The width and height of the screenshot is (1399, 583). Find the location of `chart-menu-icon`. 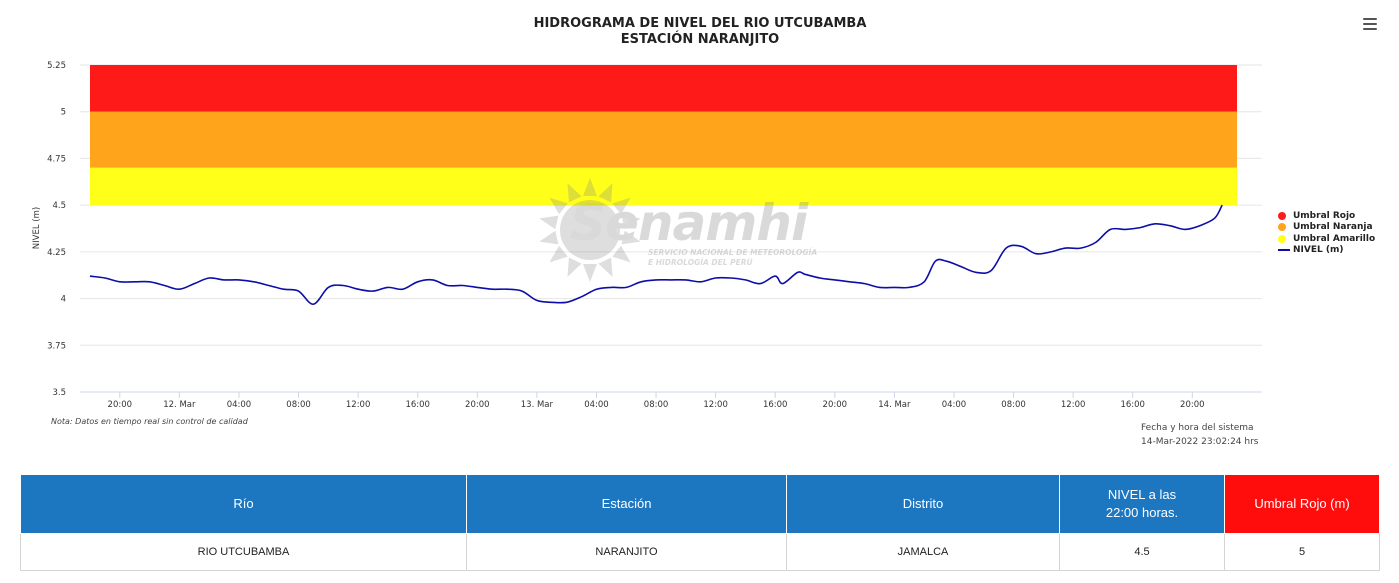

chart-menu-icon is located at coordinates (1370, 24).